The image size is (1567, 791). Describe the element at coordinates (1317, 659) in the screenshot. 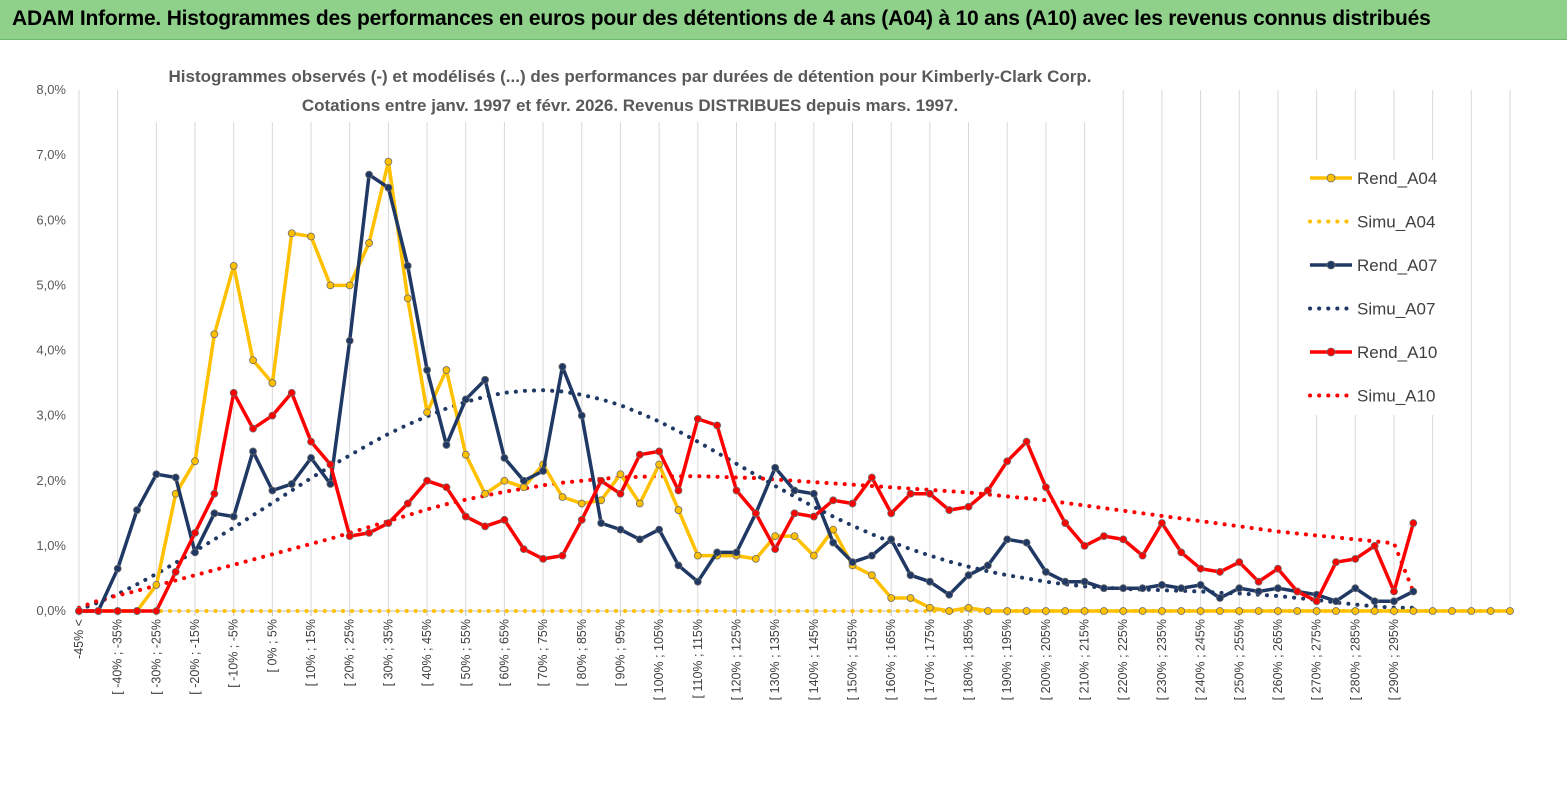

I see `x-tick-label: [ 270% ; 275%` at that location.